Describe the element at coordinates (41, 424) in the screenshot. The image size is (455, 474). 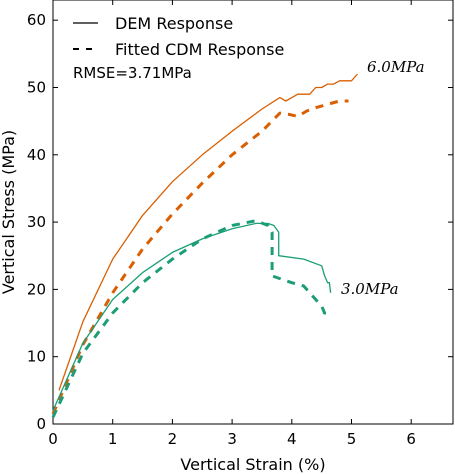
I see `y-tick-label: 0` at that location.